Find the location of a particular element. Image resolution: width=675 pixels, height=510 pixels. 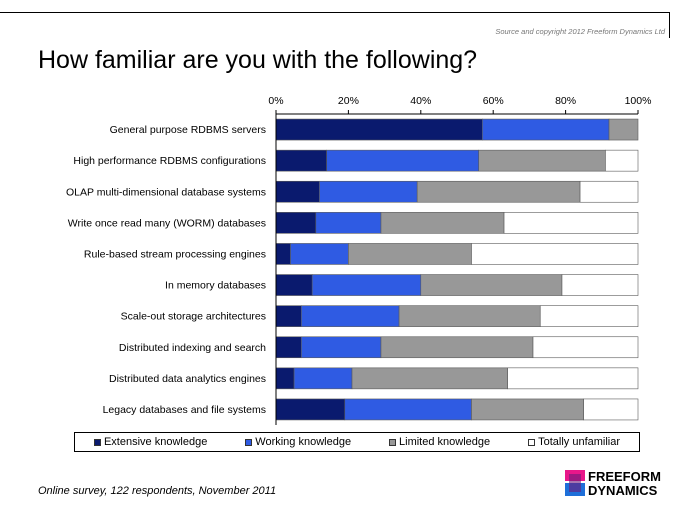

x-tick-label: 40% is located at coordinates (420, 101).